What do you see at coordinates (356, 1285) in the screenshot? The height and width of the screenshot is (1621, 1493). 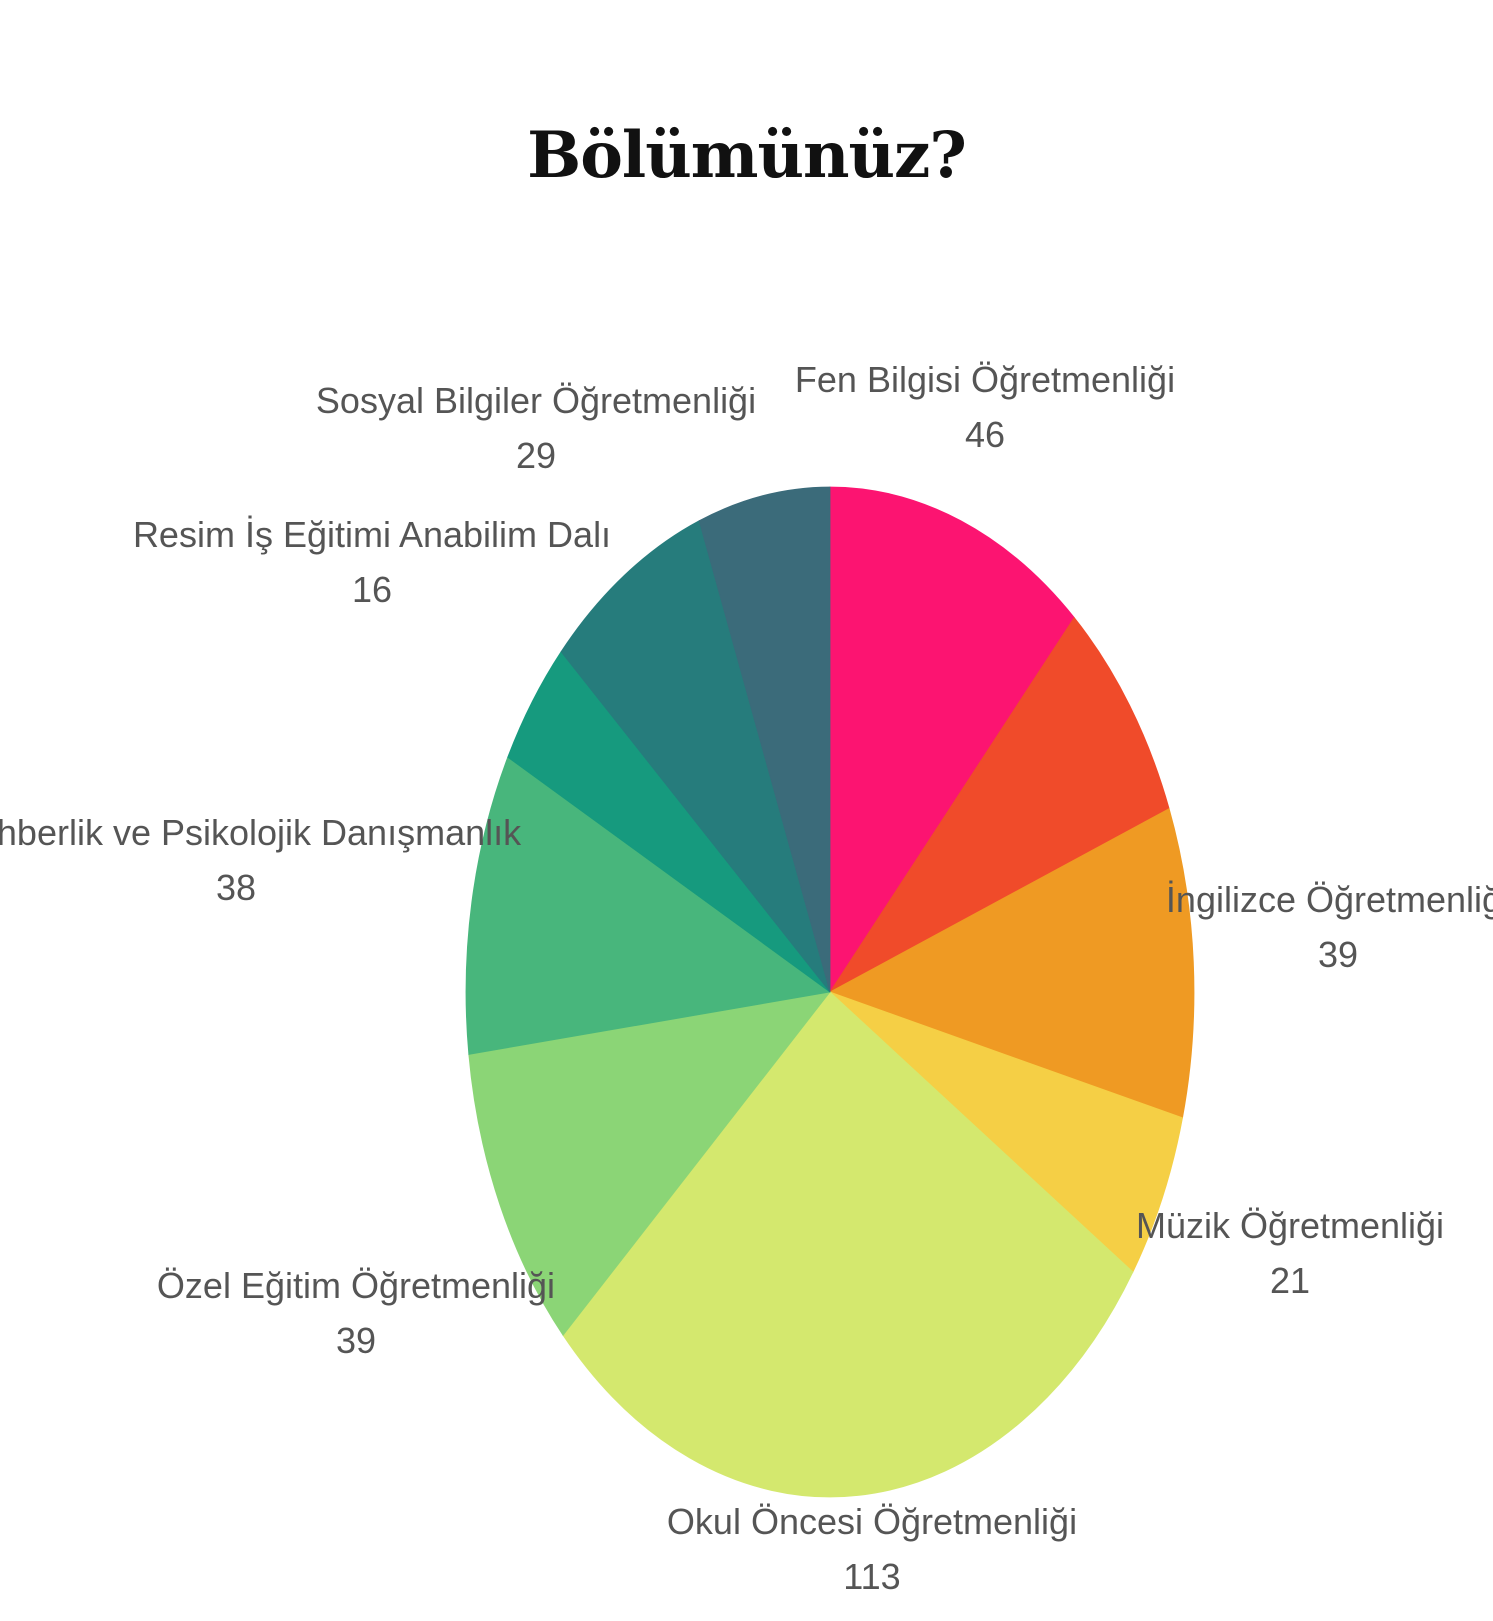 I see `slice-label-name: Özel Eğitim Öğretmenliği` at bounding box center [356, 1285].